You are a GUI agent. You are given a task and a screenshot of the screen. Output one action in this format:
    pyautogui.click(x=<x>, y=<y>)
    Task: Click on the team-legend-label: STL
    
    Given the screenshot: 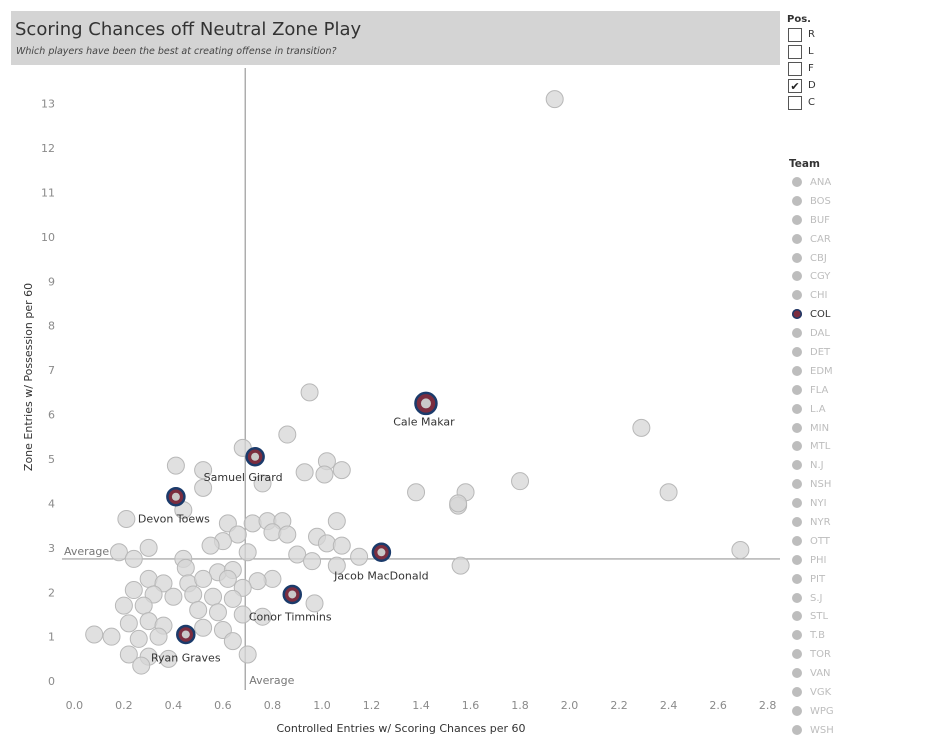 What is the action you would take?
    pyautogui.click(x=819, y=617)
    